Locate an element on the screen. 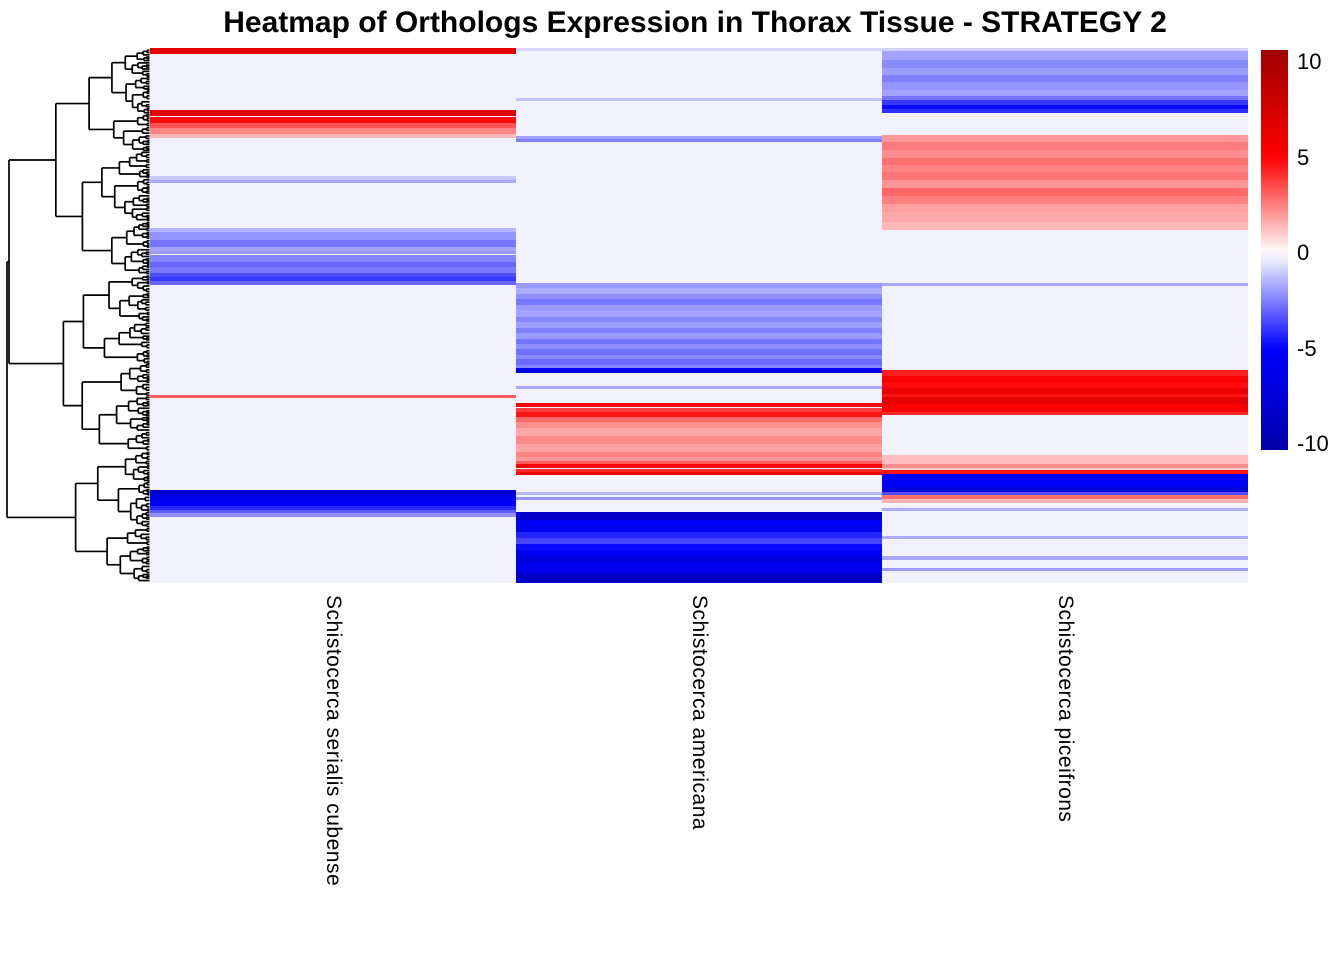  column-label-americana: Schistocerca americana is located at coordinates (699, 713).